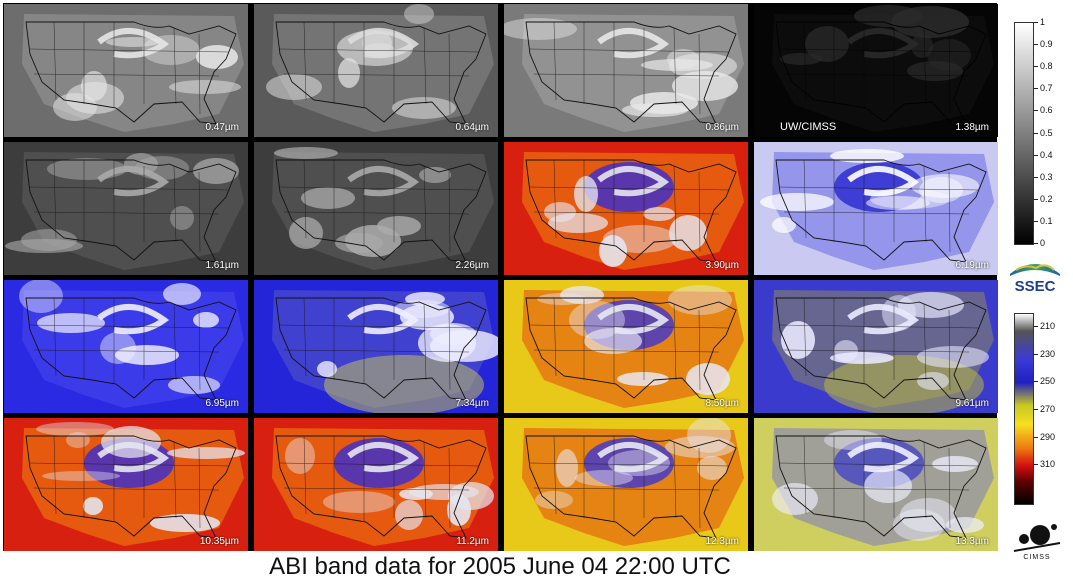  Describe the element at coordinates (1046, 154) in the screenshot. I see `colorbar-tick-label: 0.4` at that location.